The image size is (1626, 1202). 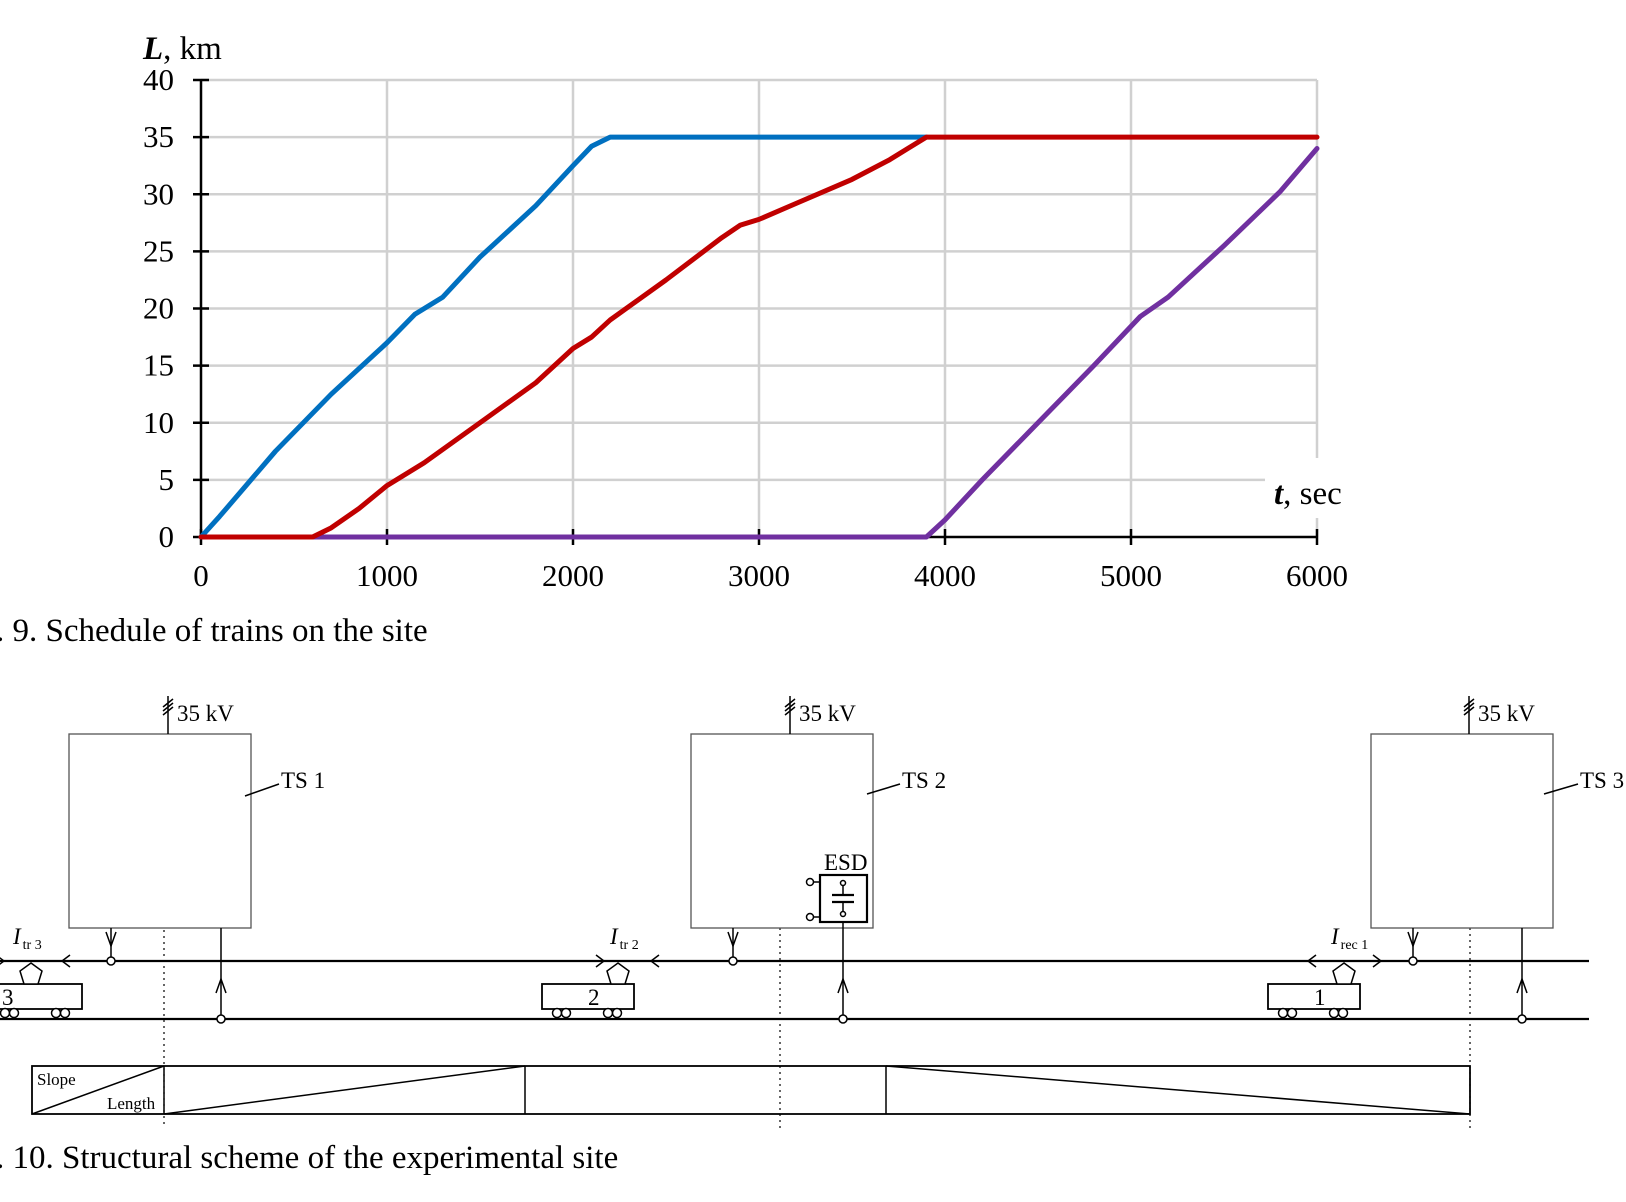 I want to click on slope-profile-table, so click(x=751, y=1090).